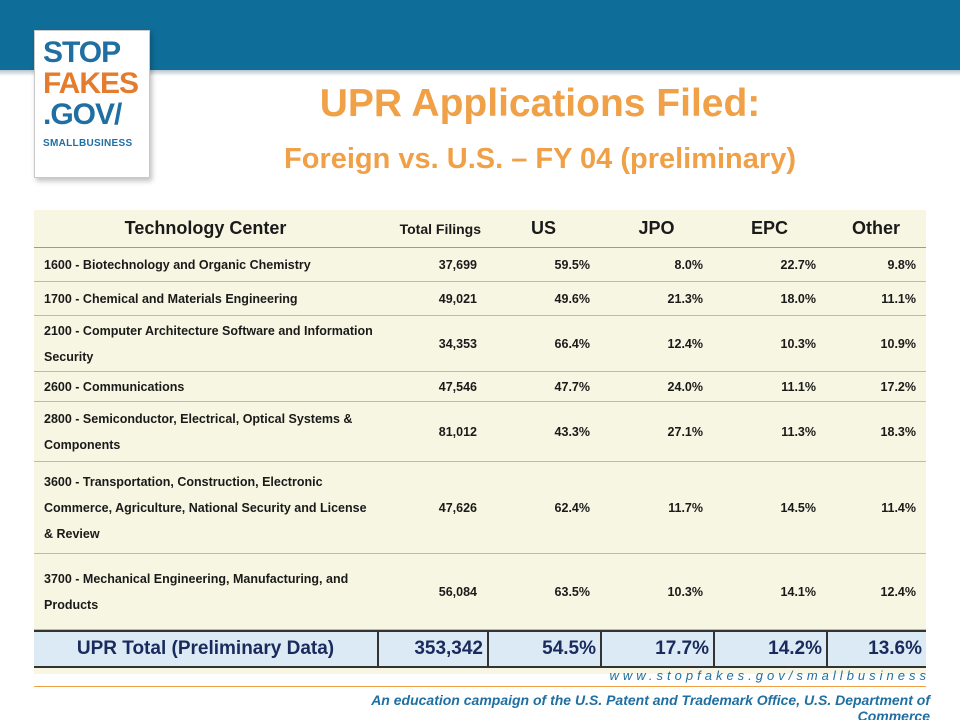  What do you see at coordinates (656, 387) in the screenshot?
I see `row-jpo: 24.0%` at bounding box center [656, 387].